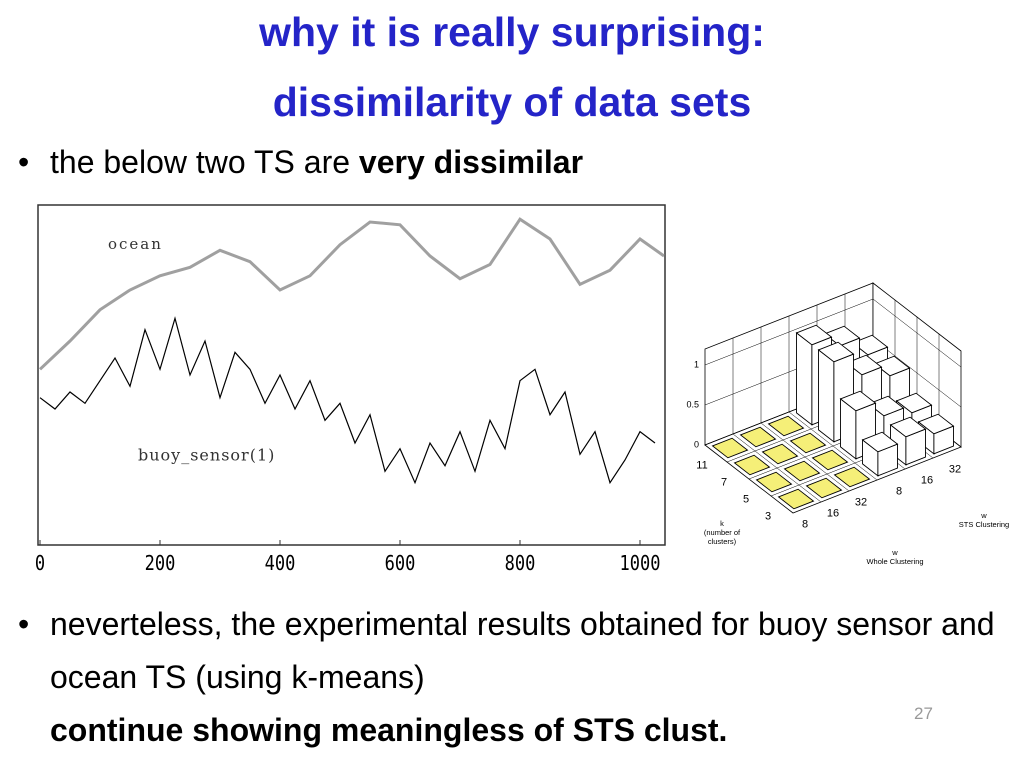 This screenshot has height=768, width=1024. Describe the element at coordinates (923, 713) in the screenshot. I see `slide-number: 27` at that location.